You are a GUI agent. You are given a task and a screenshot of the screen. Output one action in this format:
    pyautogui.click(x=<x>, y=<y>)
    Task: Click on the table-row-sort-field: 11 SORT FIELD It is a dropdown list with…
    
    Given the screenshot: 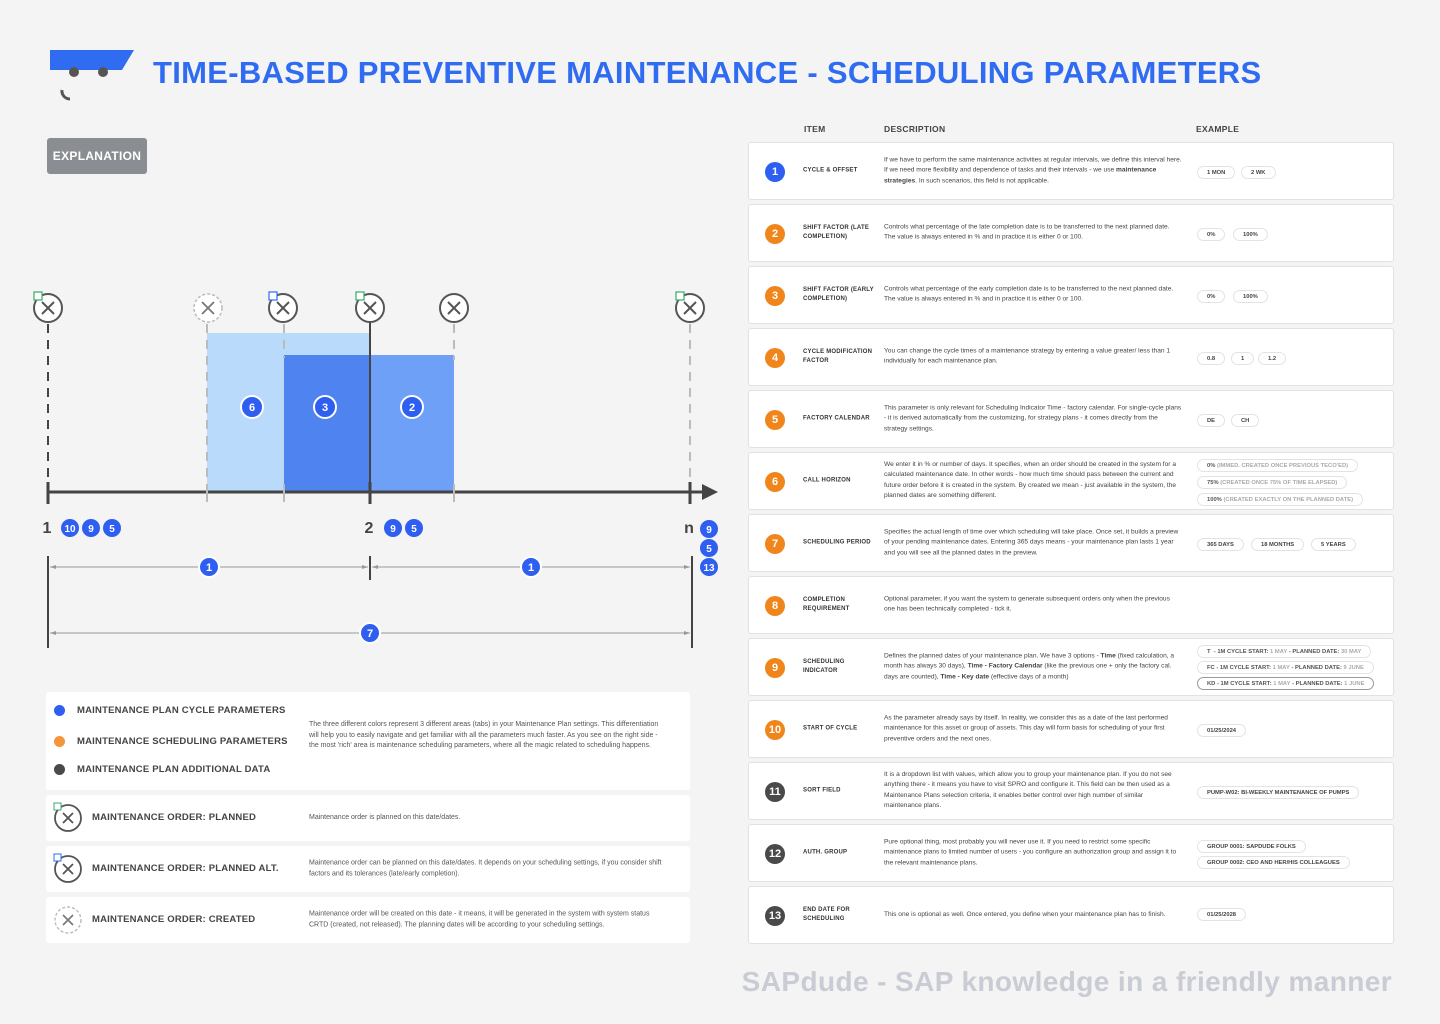 What is the action you would take?
    pyautogui.click(x=1071, y=791)
    